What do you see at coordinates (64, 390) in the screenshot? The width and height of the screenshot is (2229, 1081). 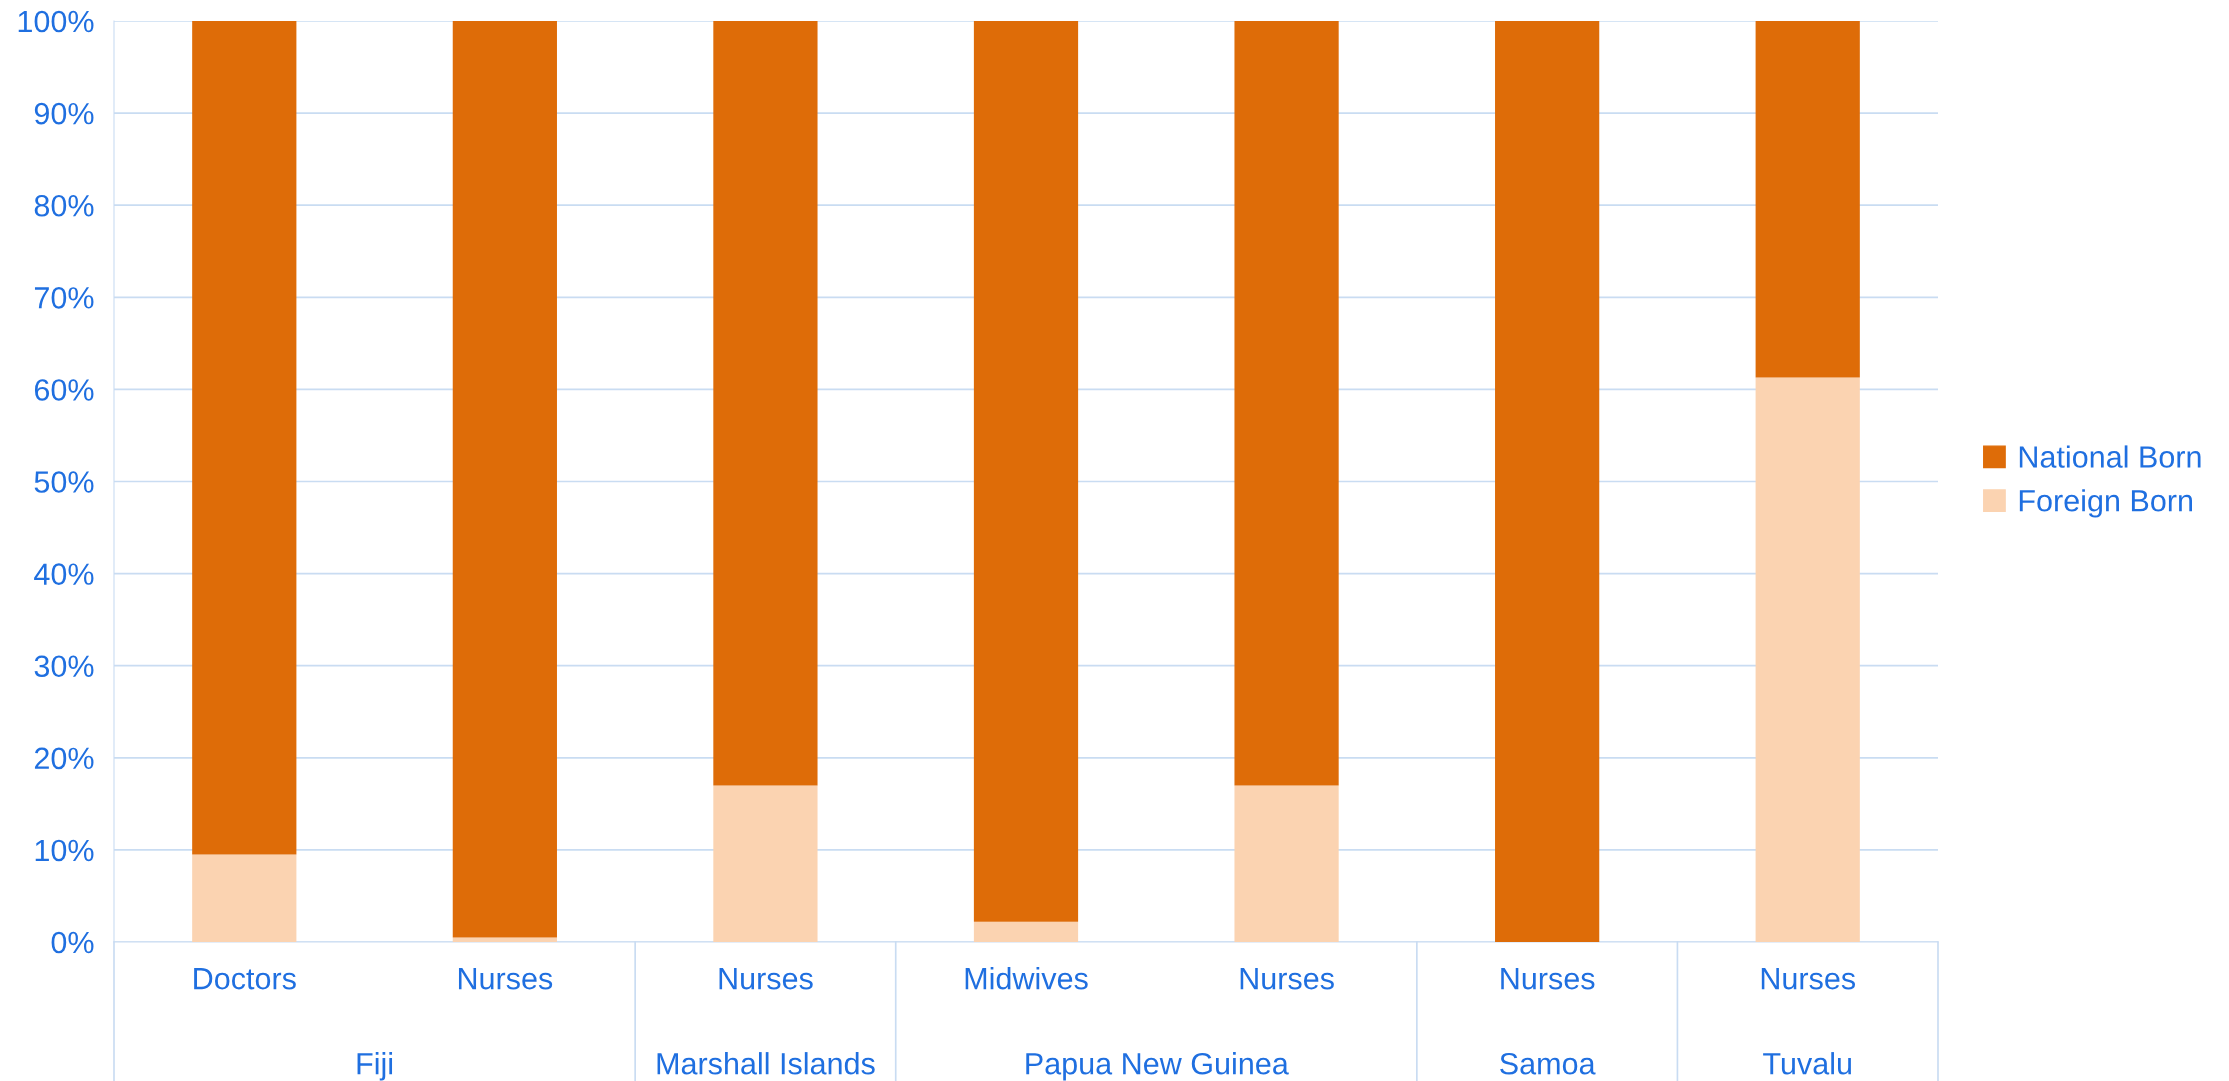 I see `y-tick-label: 60%` at bounding box center [64, 390].